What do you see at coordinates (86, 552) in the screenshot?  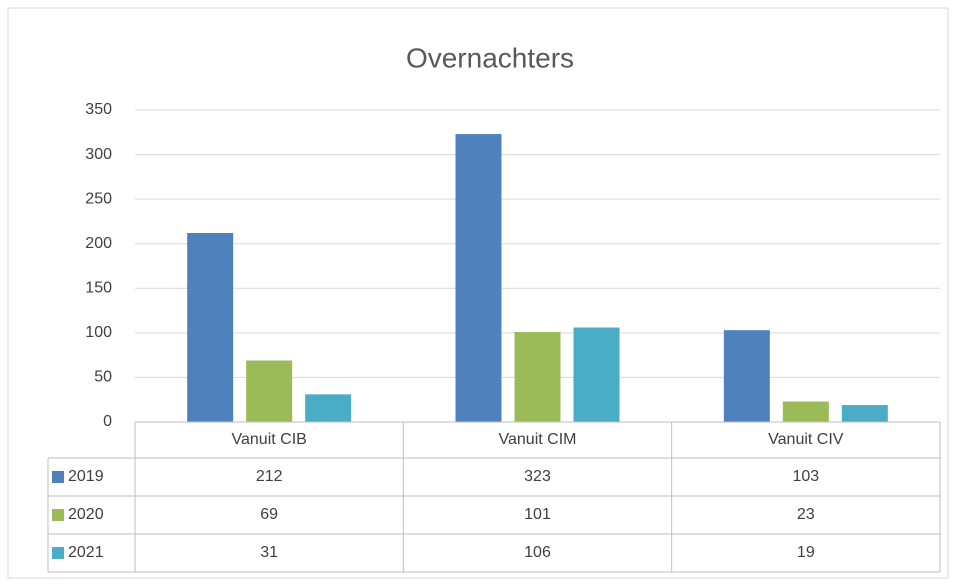 I see `legend-label: 2021` at bounding box center [86, 552].